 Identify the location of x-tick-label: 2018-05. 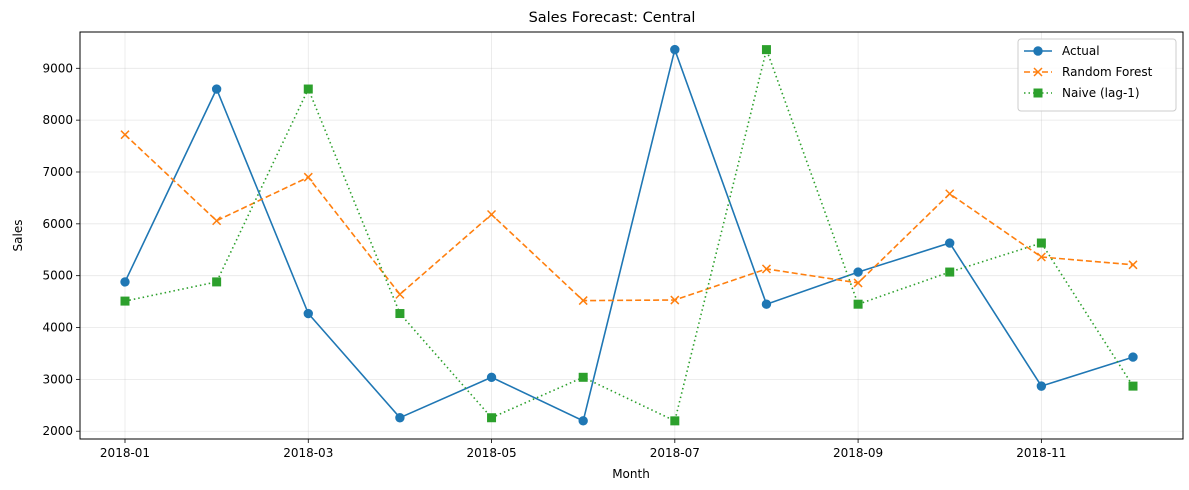
(491, 453).